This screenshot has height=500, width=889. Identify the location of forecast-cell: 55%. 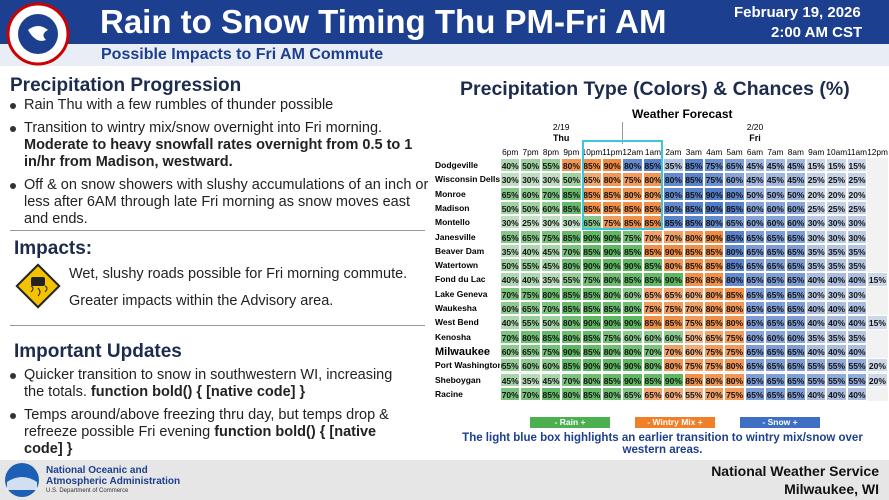
(530, 322).